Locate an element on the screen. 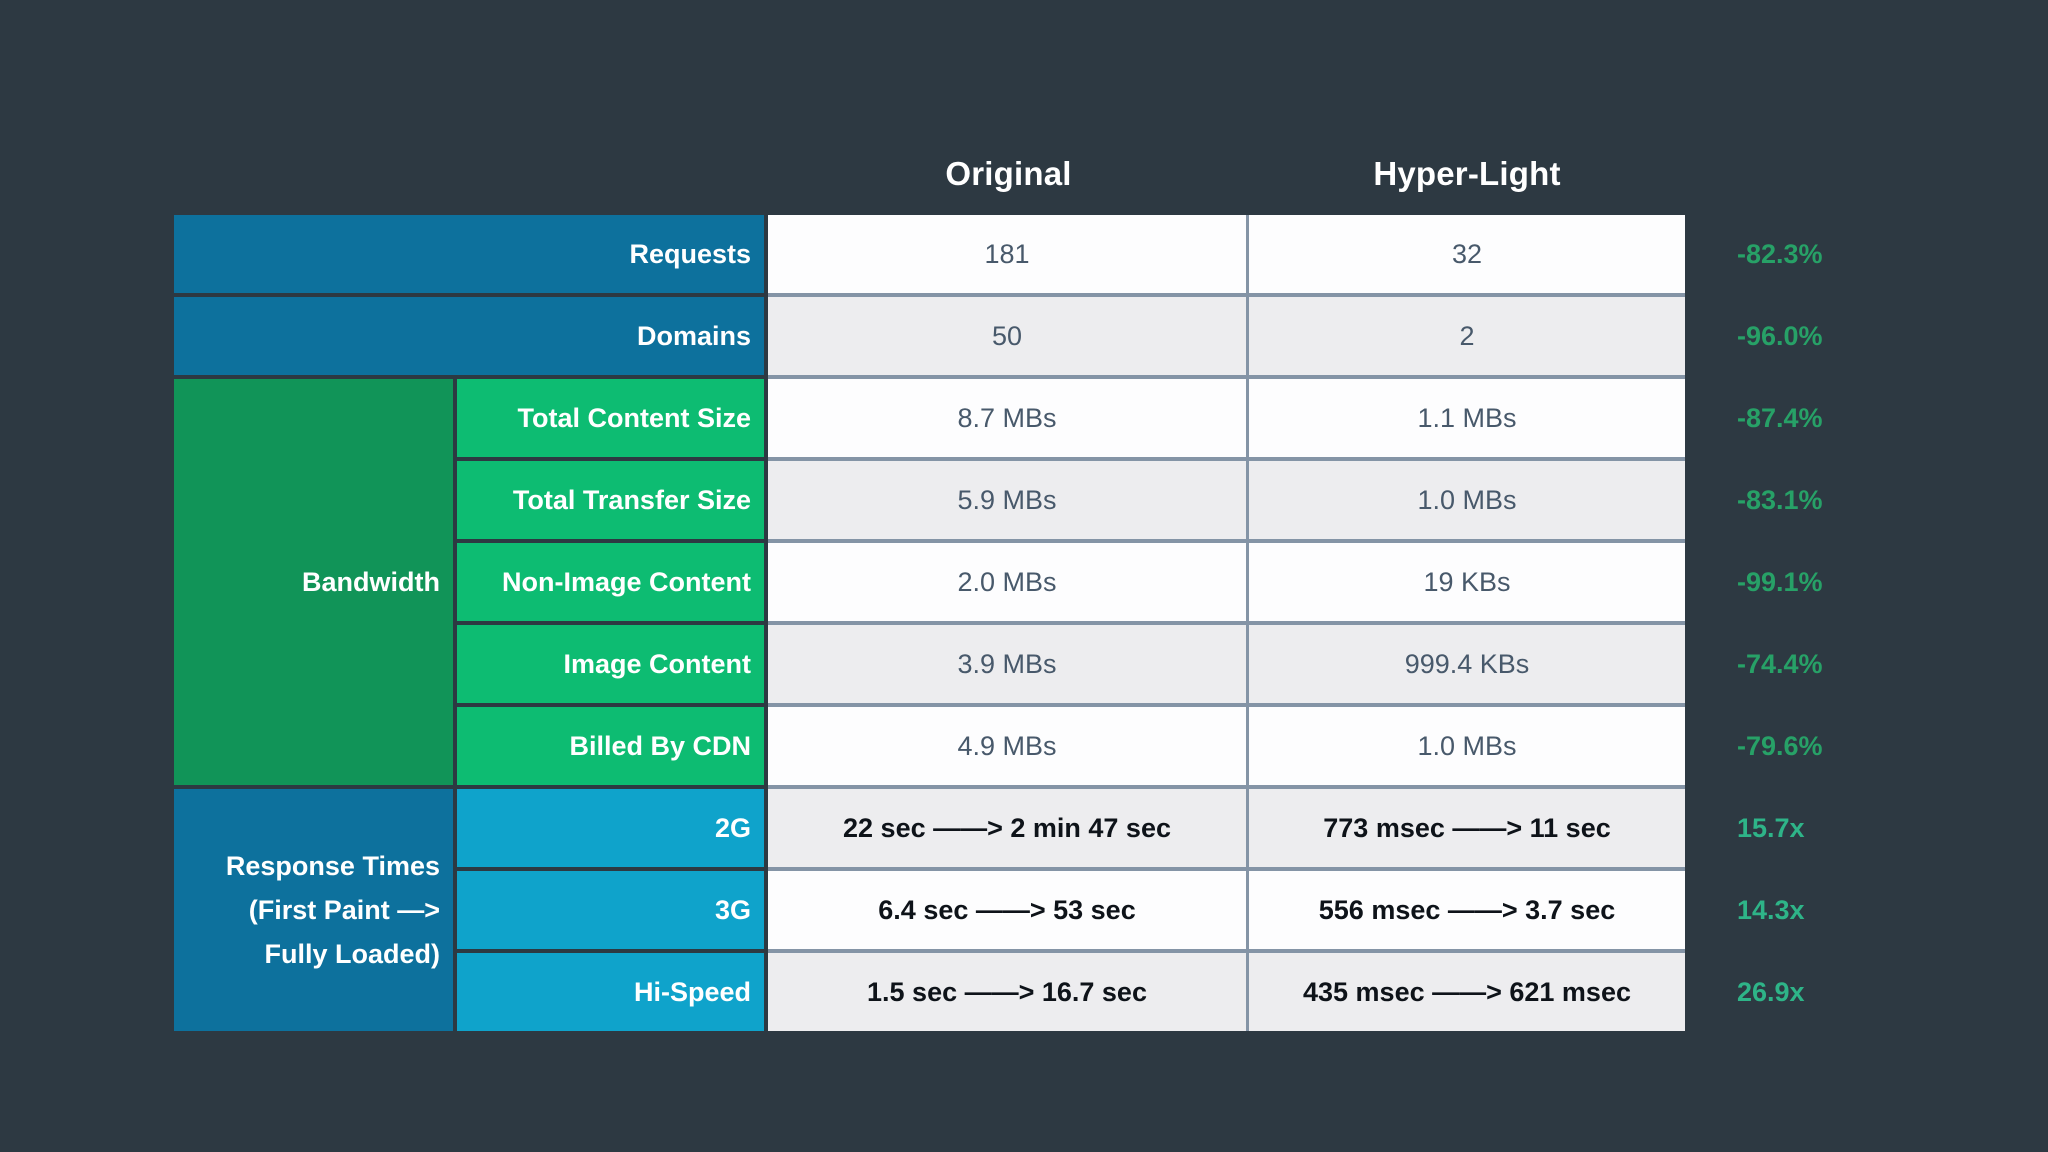 The height and width of the screenshot is (1152, 2048). delta-requests: -82.3% is located at coordinates (1780, 253).